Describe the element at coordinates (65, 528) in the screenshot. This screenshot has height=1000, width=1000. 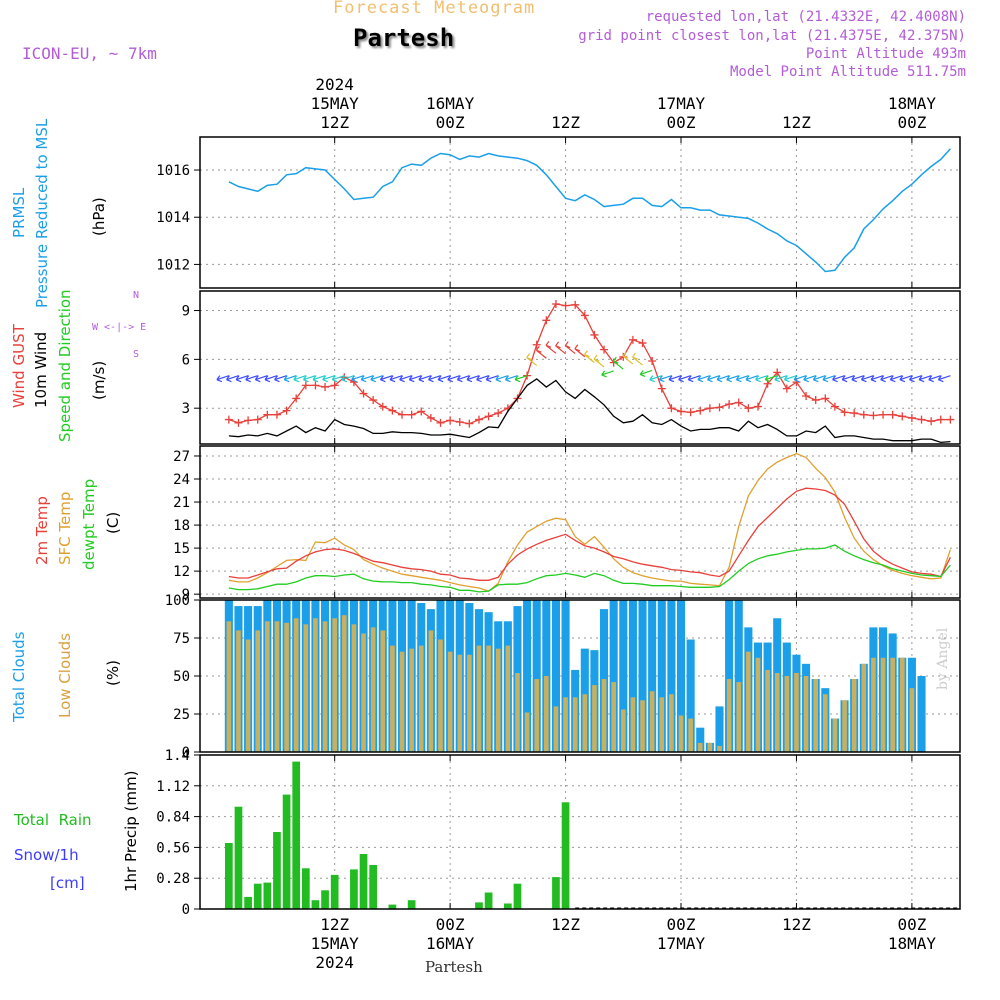
I see `label-sfc-temp: SFC Temp` at that location.